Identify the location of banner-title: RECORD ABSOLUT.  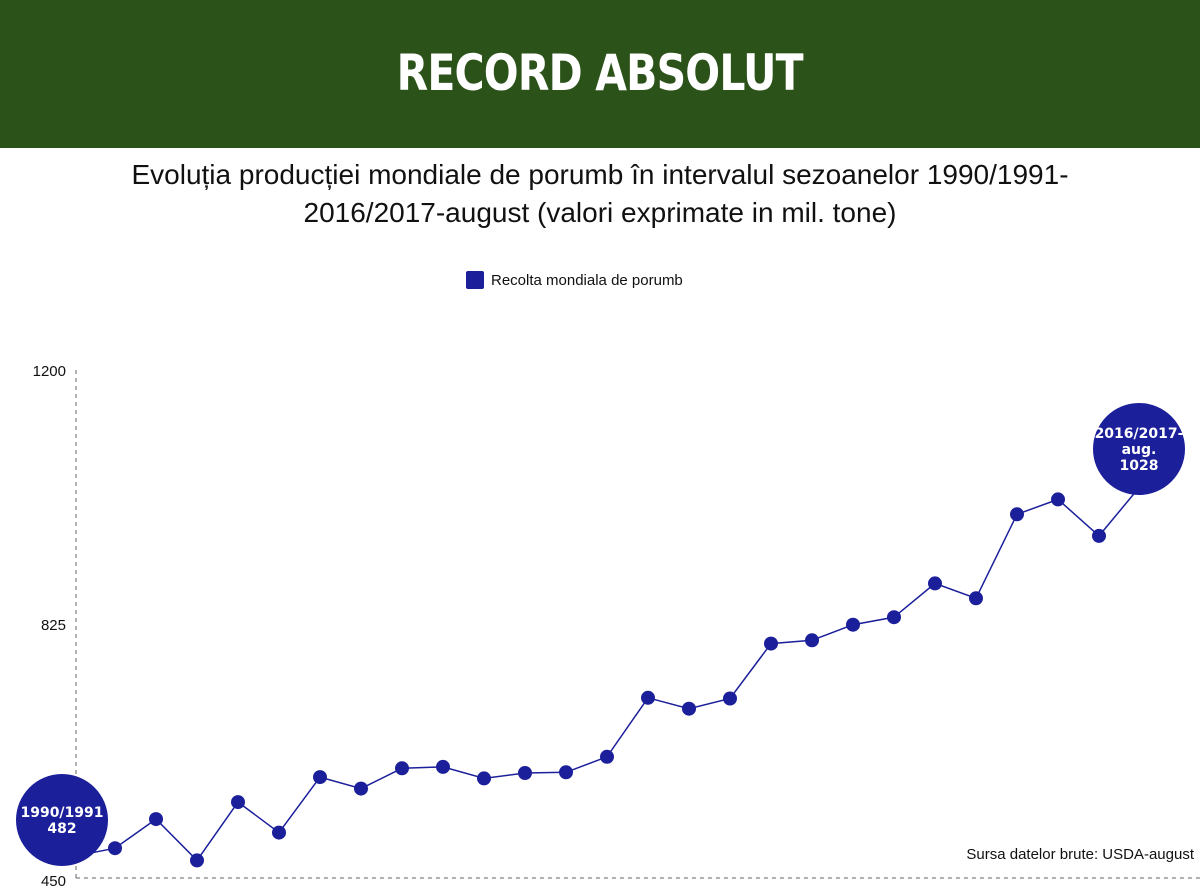
(600, 73).